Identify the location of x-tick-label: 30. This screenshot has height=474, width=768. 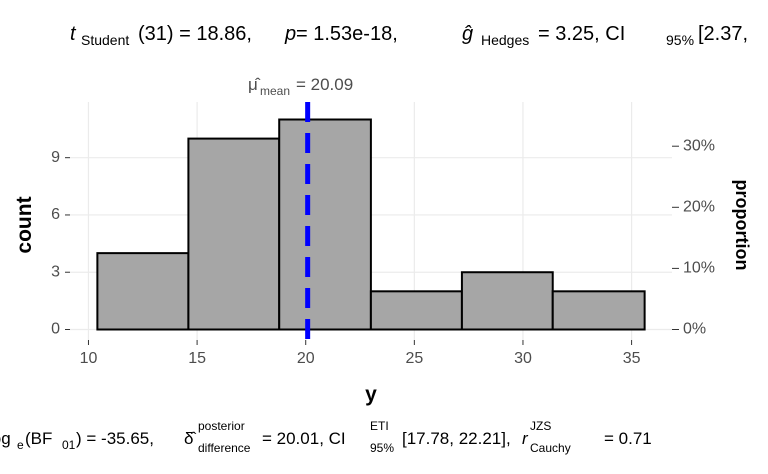
(523, 358).